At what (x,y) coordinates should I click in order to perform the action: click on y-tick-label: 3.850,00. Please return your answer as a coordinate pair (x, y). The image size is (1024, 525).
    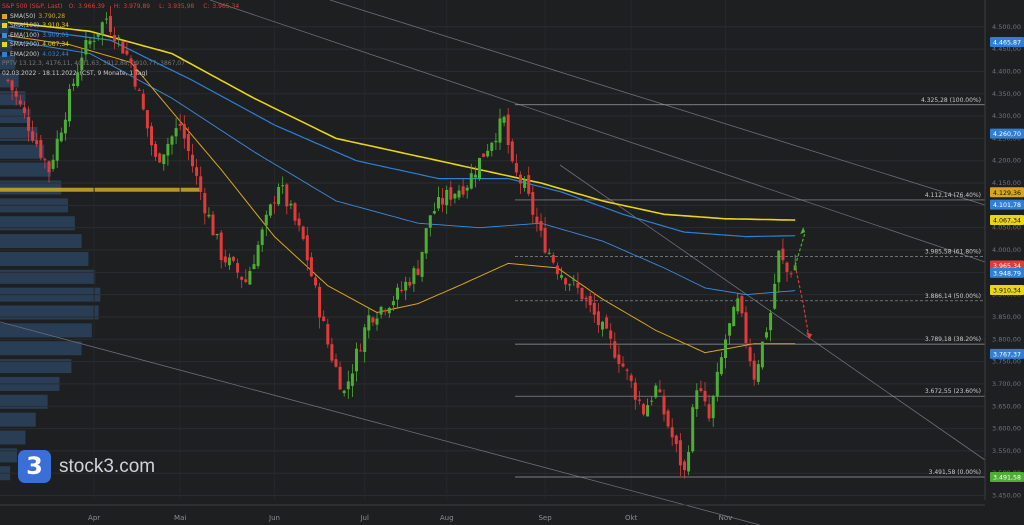
    Looking at the image, I should click on (1006, 317).